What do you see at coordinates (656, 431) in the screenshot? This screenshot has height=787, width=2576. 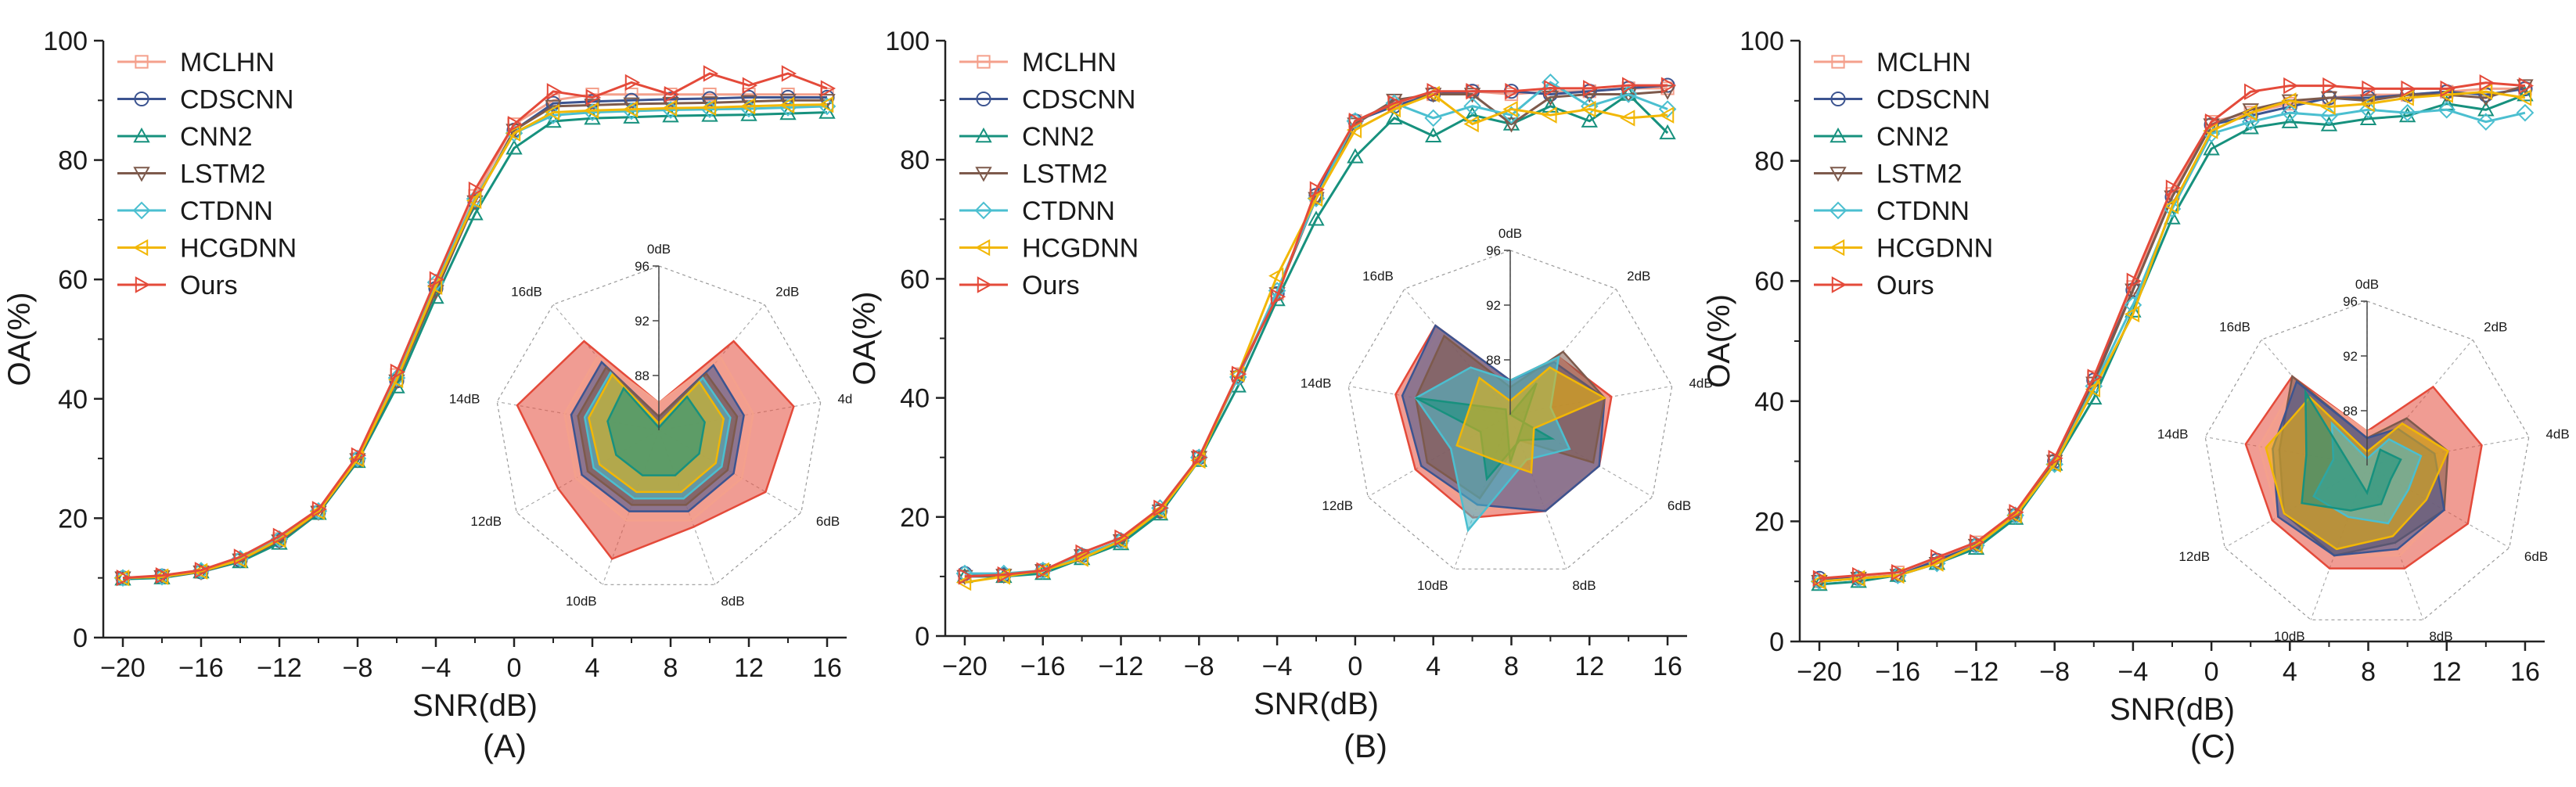 I see `radar-area-cnn2` at bounding box center [656, 431].